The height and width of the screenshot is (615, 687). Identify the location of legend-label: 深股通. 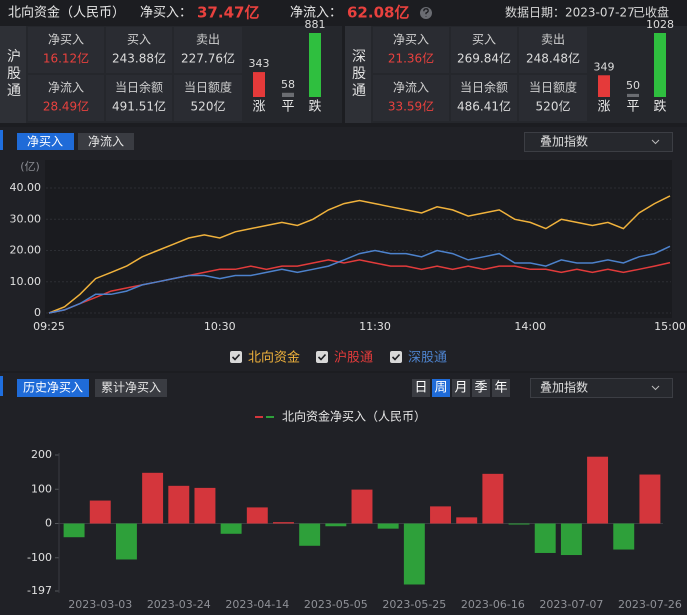
(427, 358).